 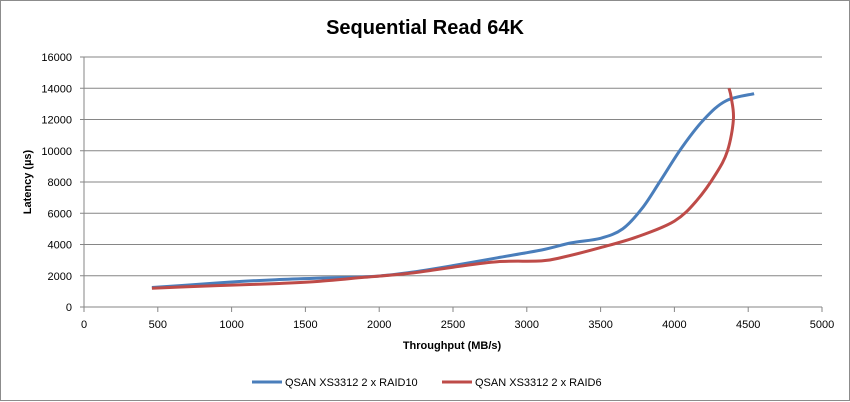 What do you see at coordinates (28, 181) in the screenshot?
I see `y-axis-label: Latency (µs)` at bounding box center [28, 181].